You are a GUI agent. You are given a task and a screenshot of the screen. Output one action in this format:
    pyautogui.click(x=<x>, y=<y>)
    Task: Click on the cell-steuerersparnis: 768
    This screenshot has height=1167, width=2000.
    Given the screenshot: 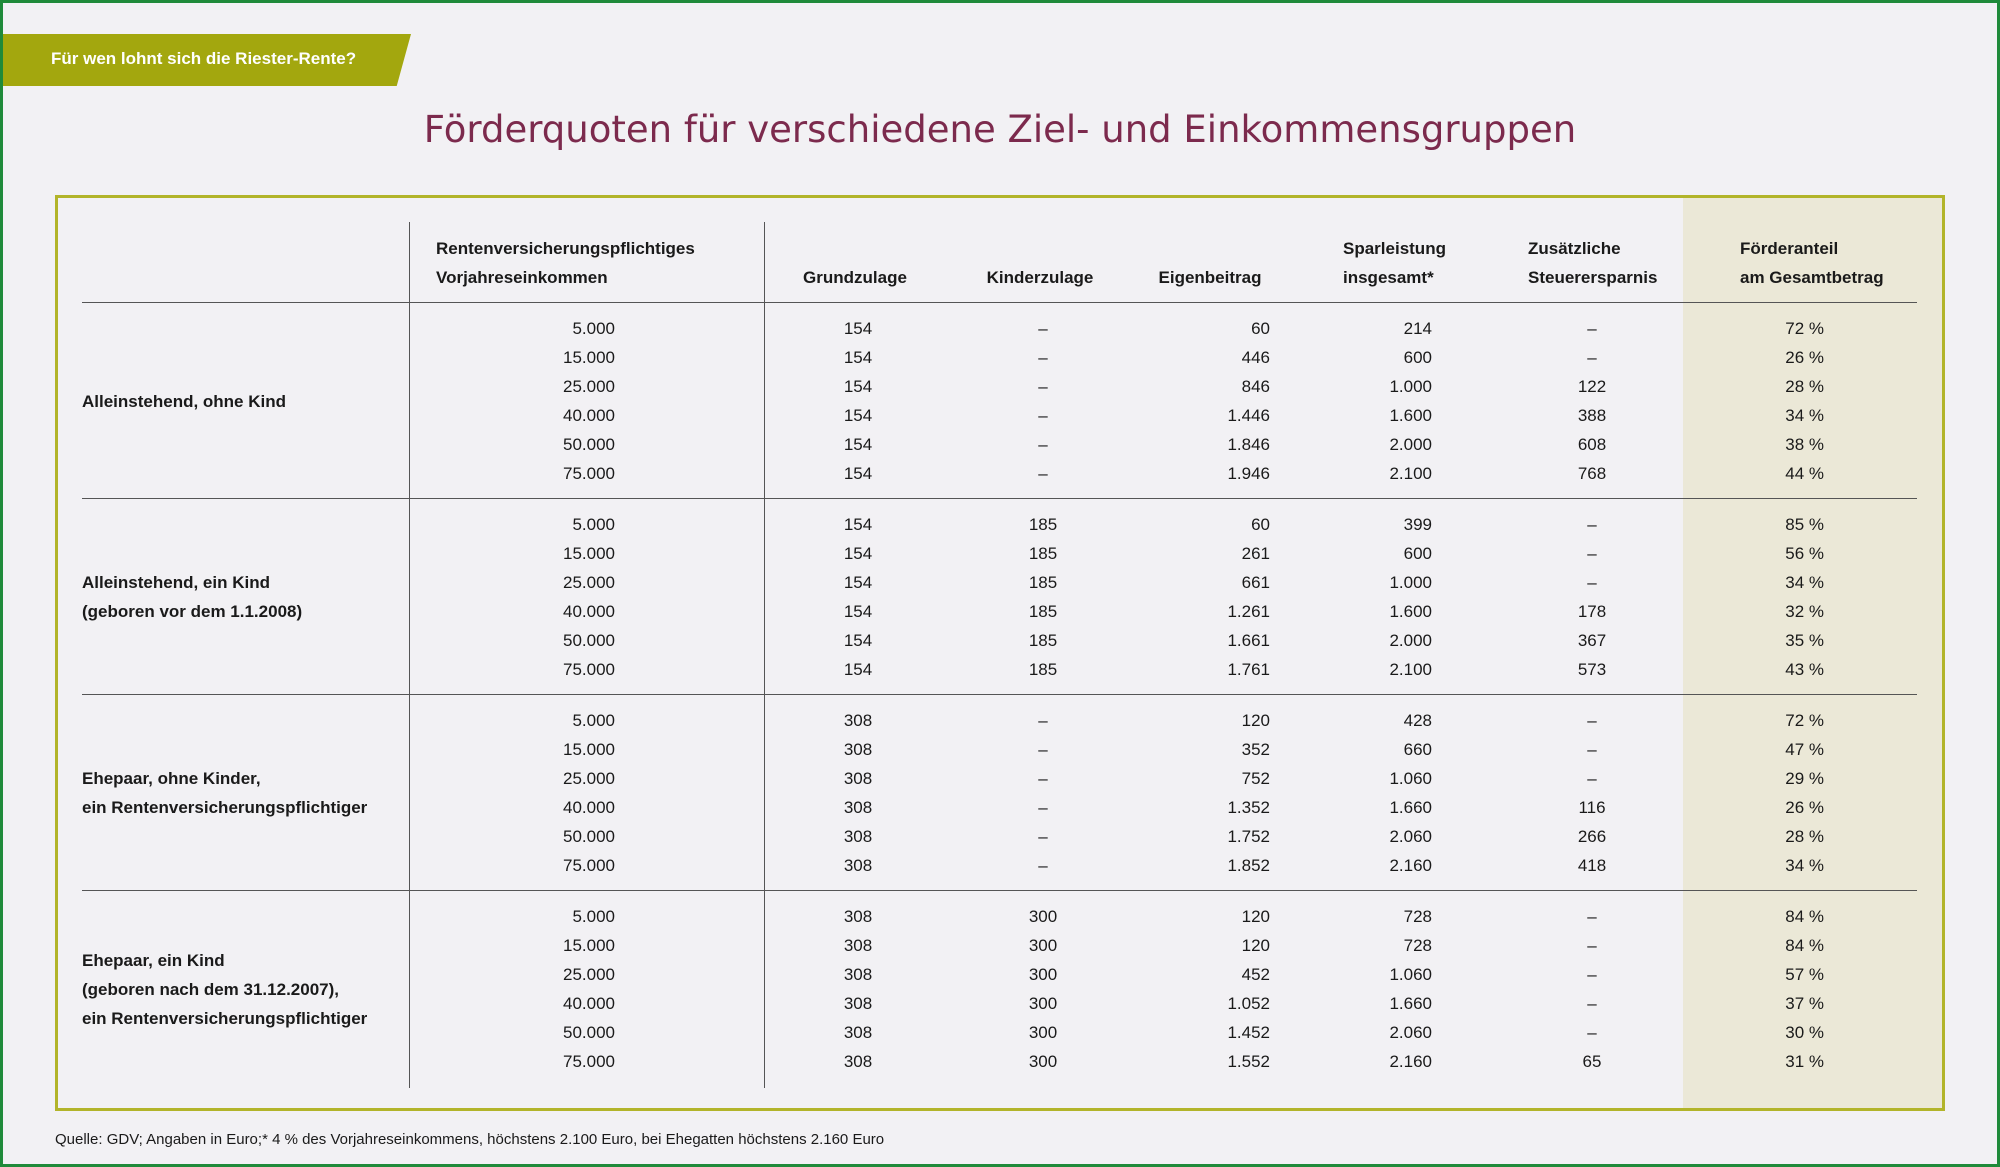 What is the action you would take?
    pyautogui.click(x=1592, y=473)
    